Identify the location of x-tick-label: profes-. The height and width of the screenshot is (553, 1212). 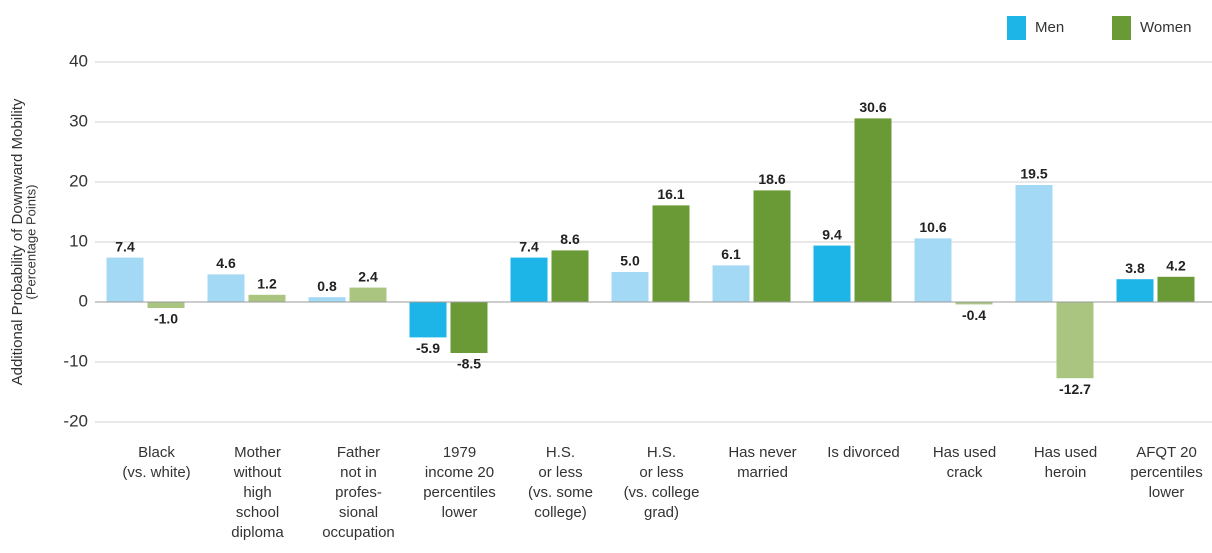
(358, 492).